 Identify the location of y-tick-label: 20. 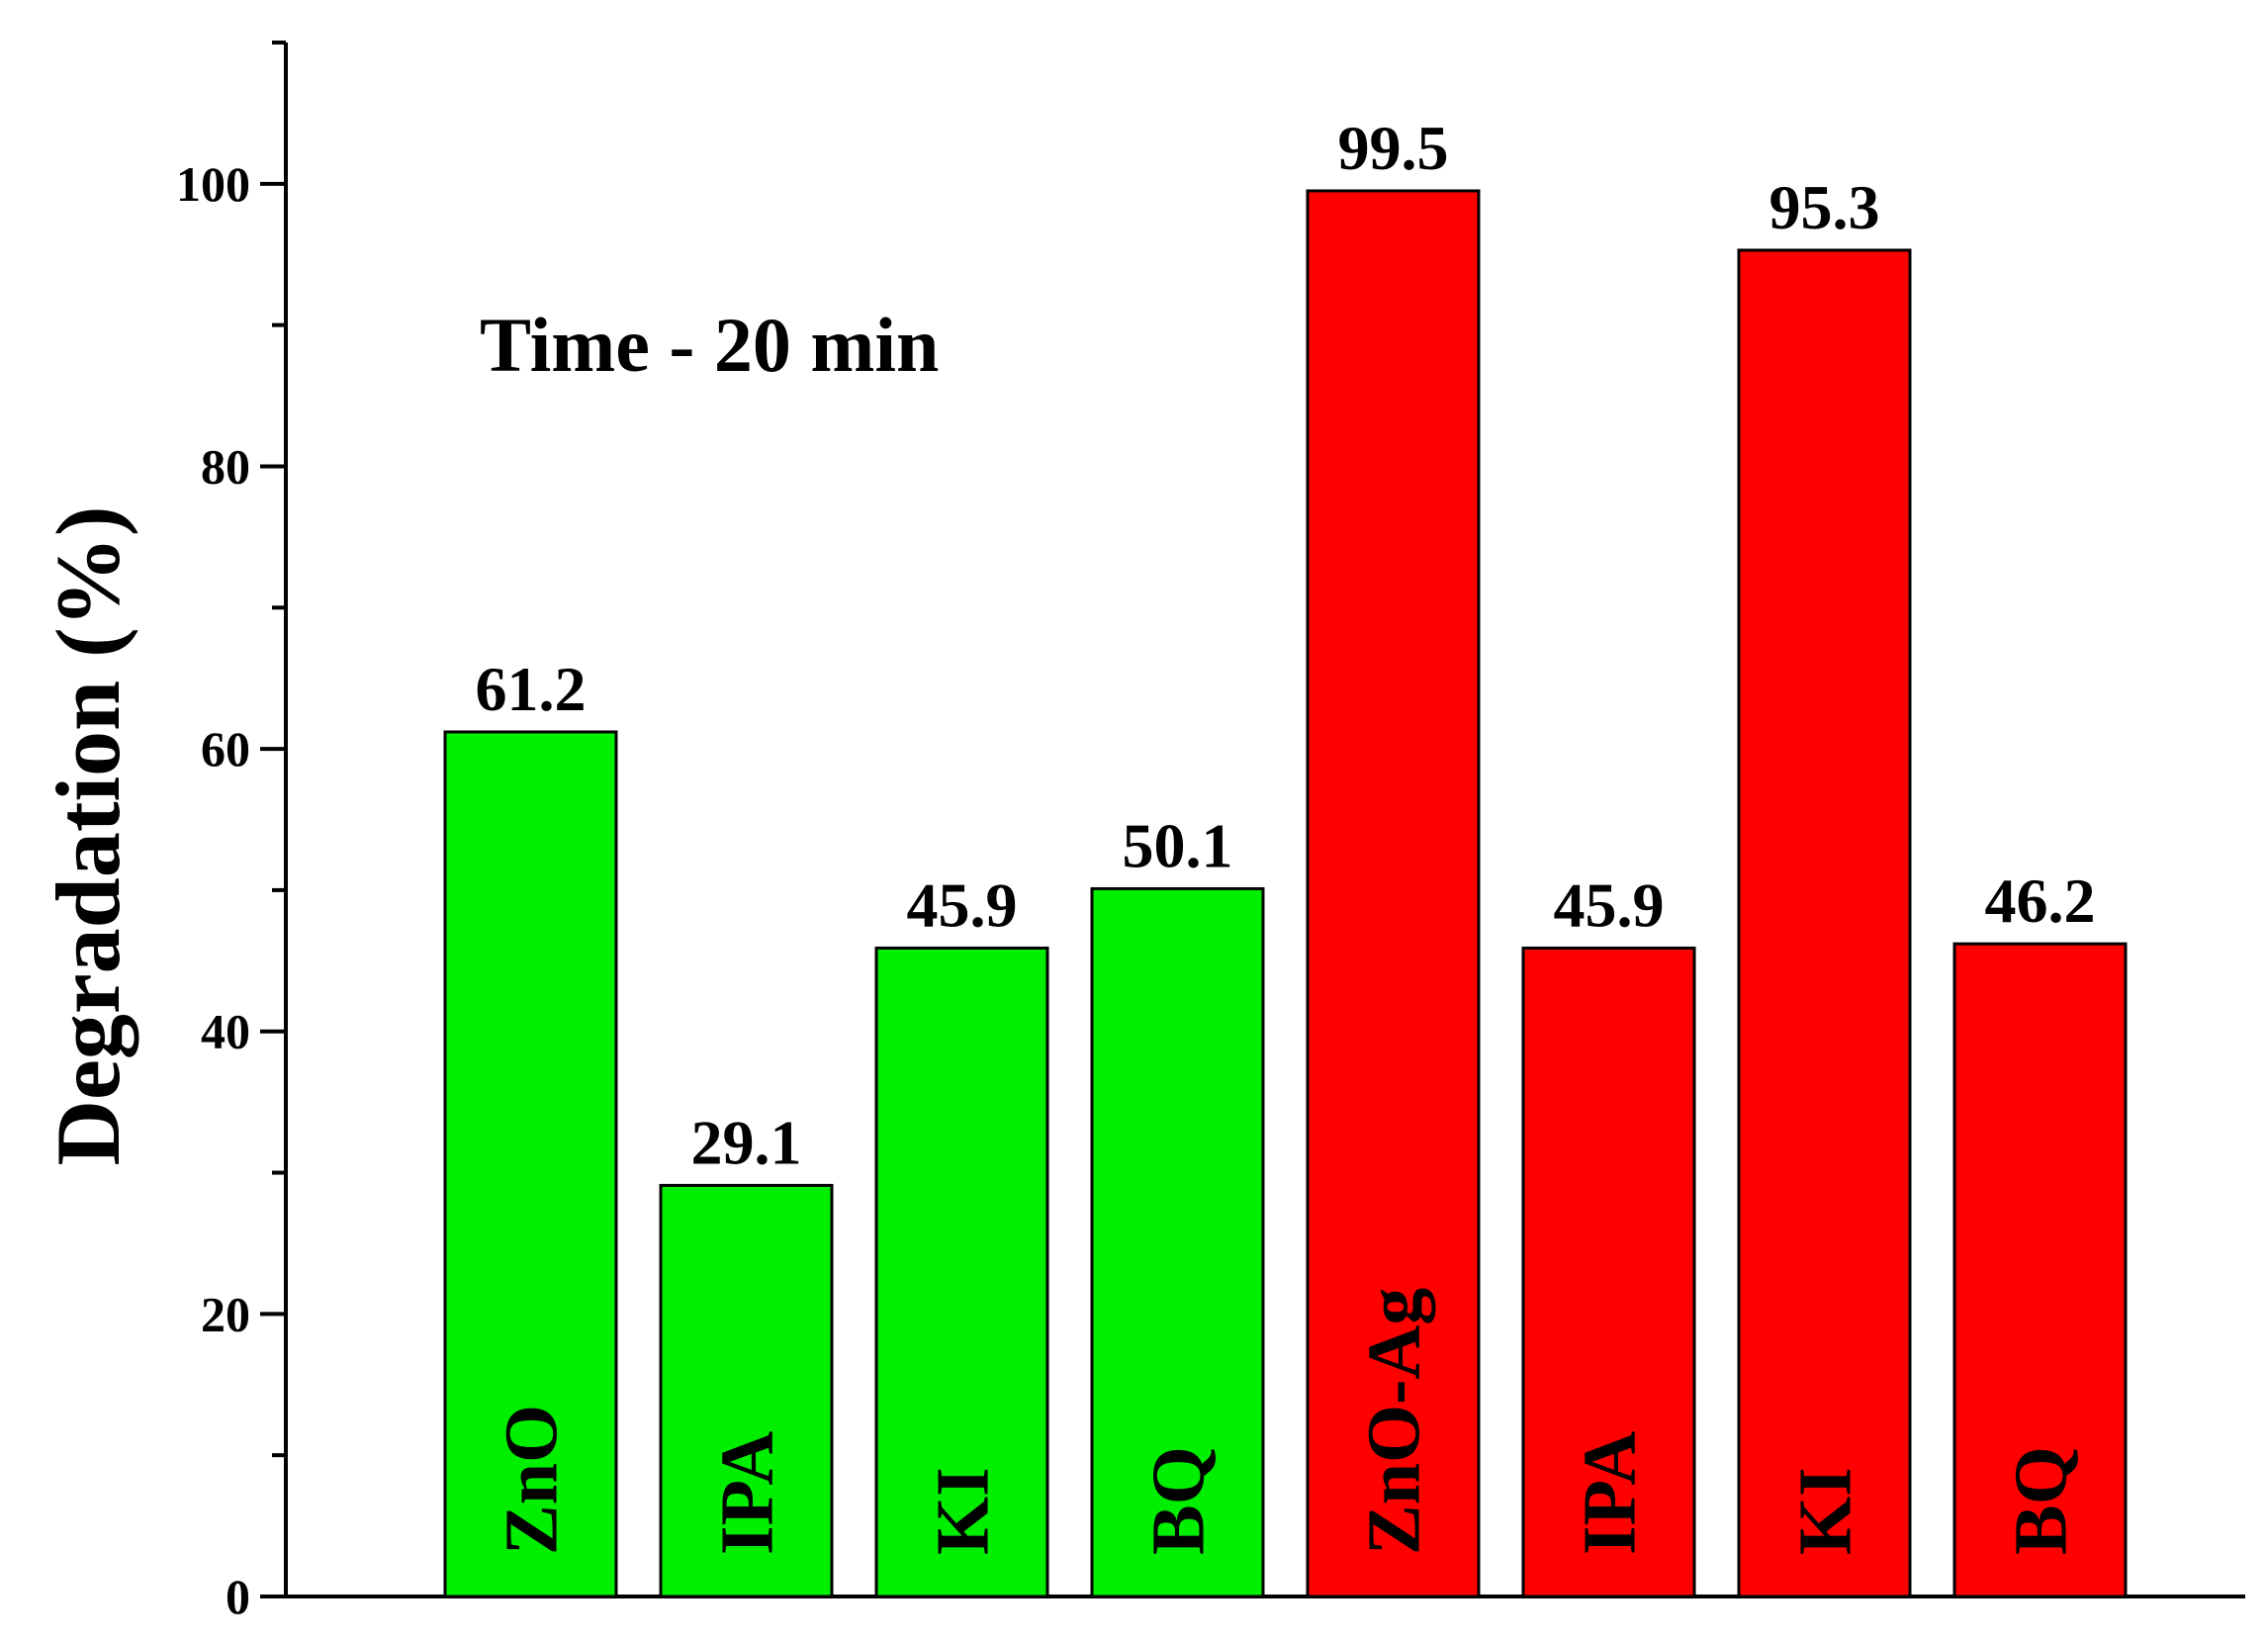
(225, 1313).